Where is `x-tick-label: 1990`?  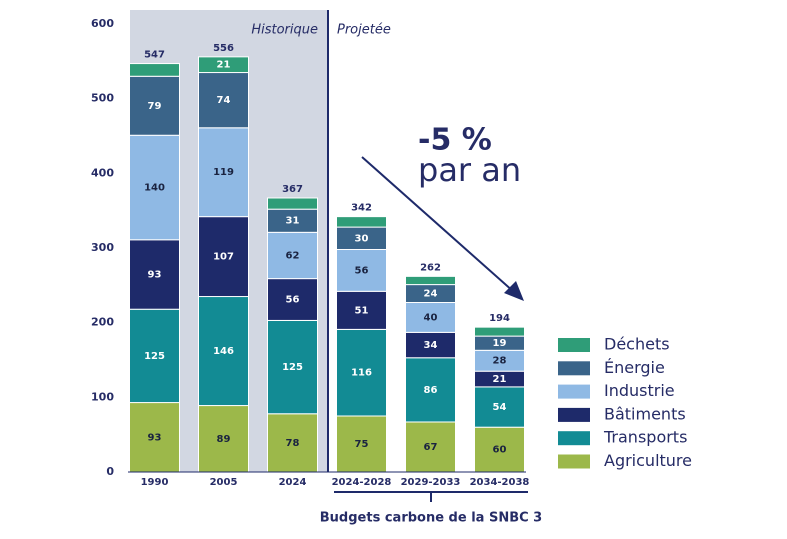
x-tick-label: 1990 is located at coordinates (155, 482).